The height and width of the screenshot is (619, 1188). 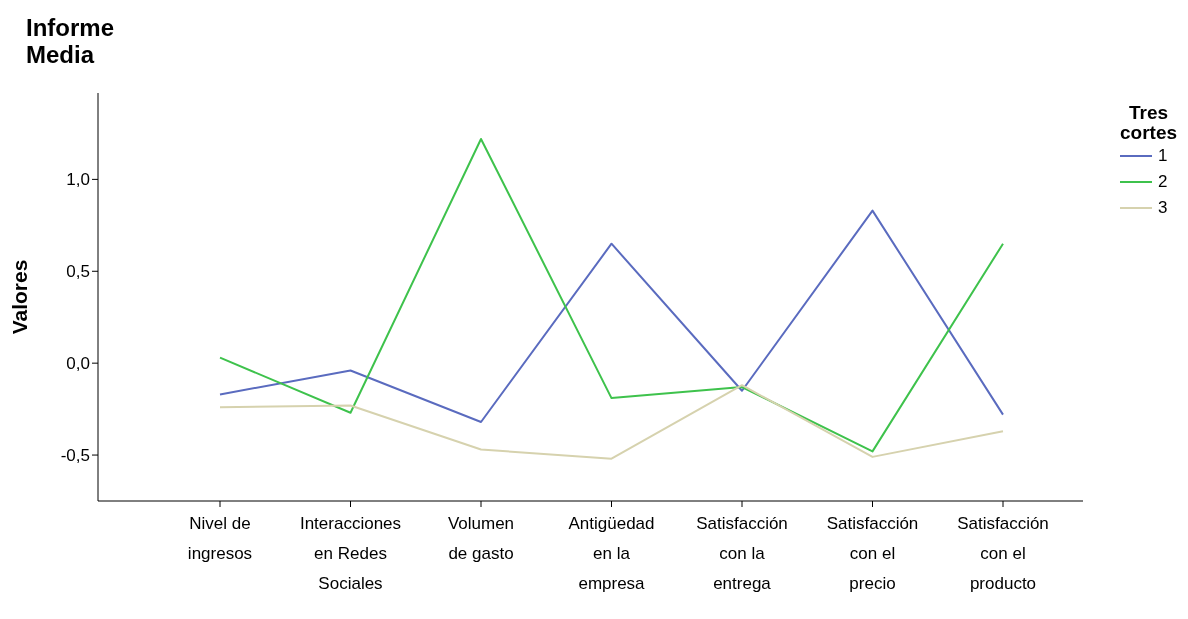 What do you see at coordinates (611, 422) in the screenshot?
I see `line-series` at bounding box center [611, 422].